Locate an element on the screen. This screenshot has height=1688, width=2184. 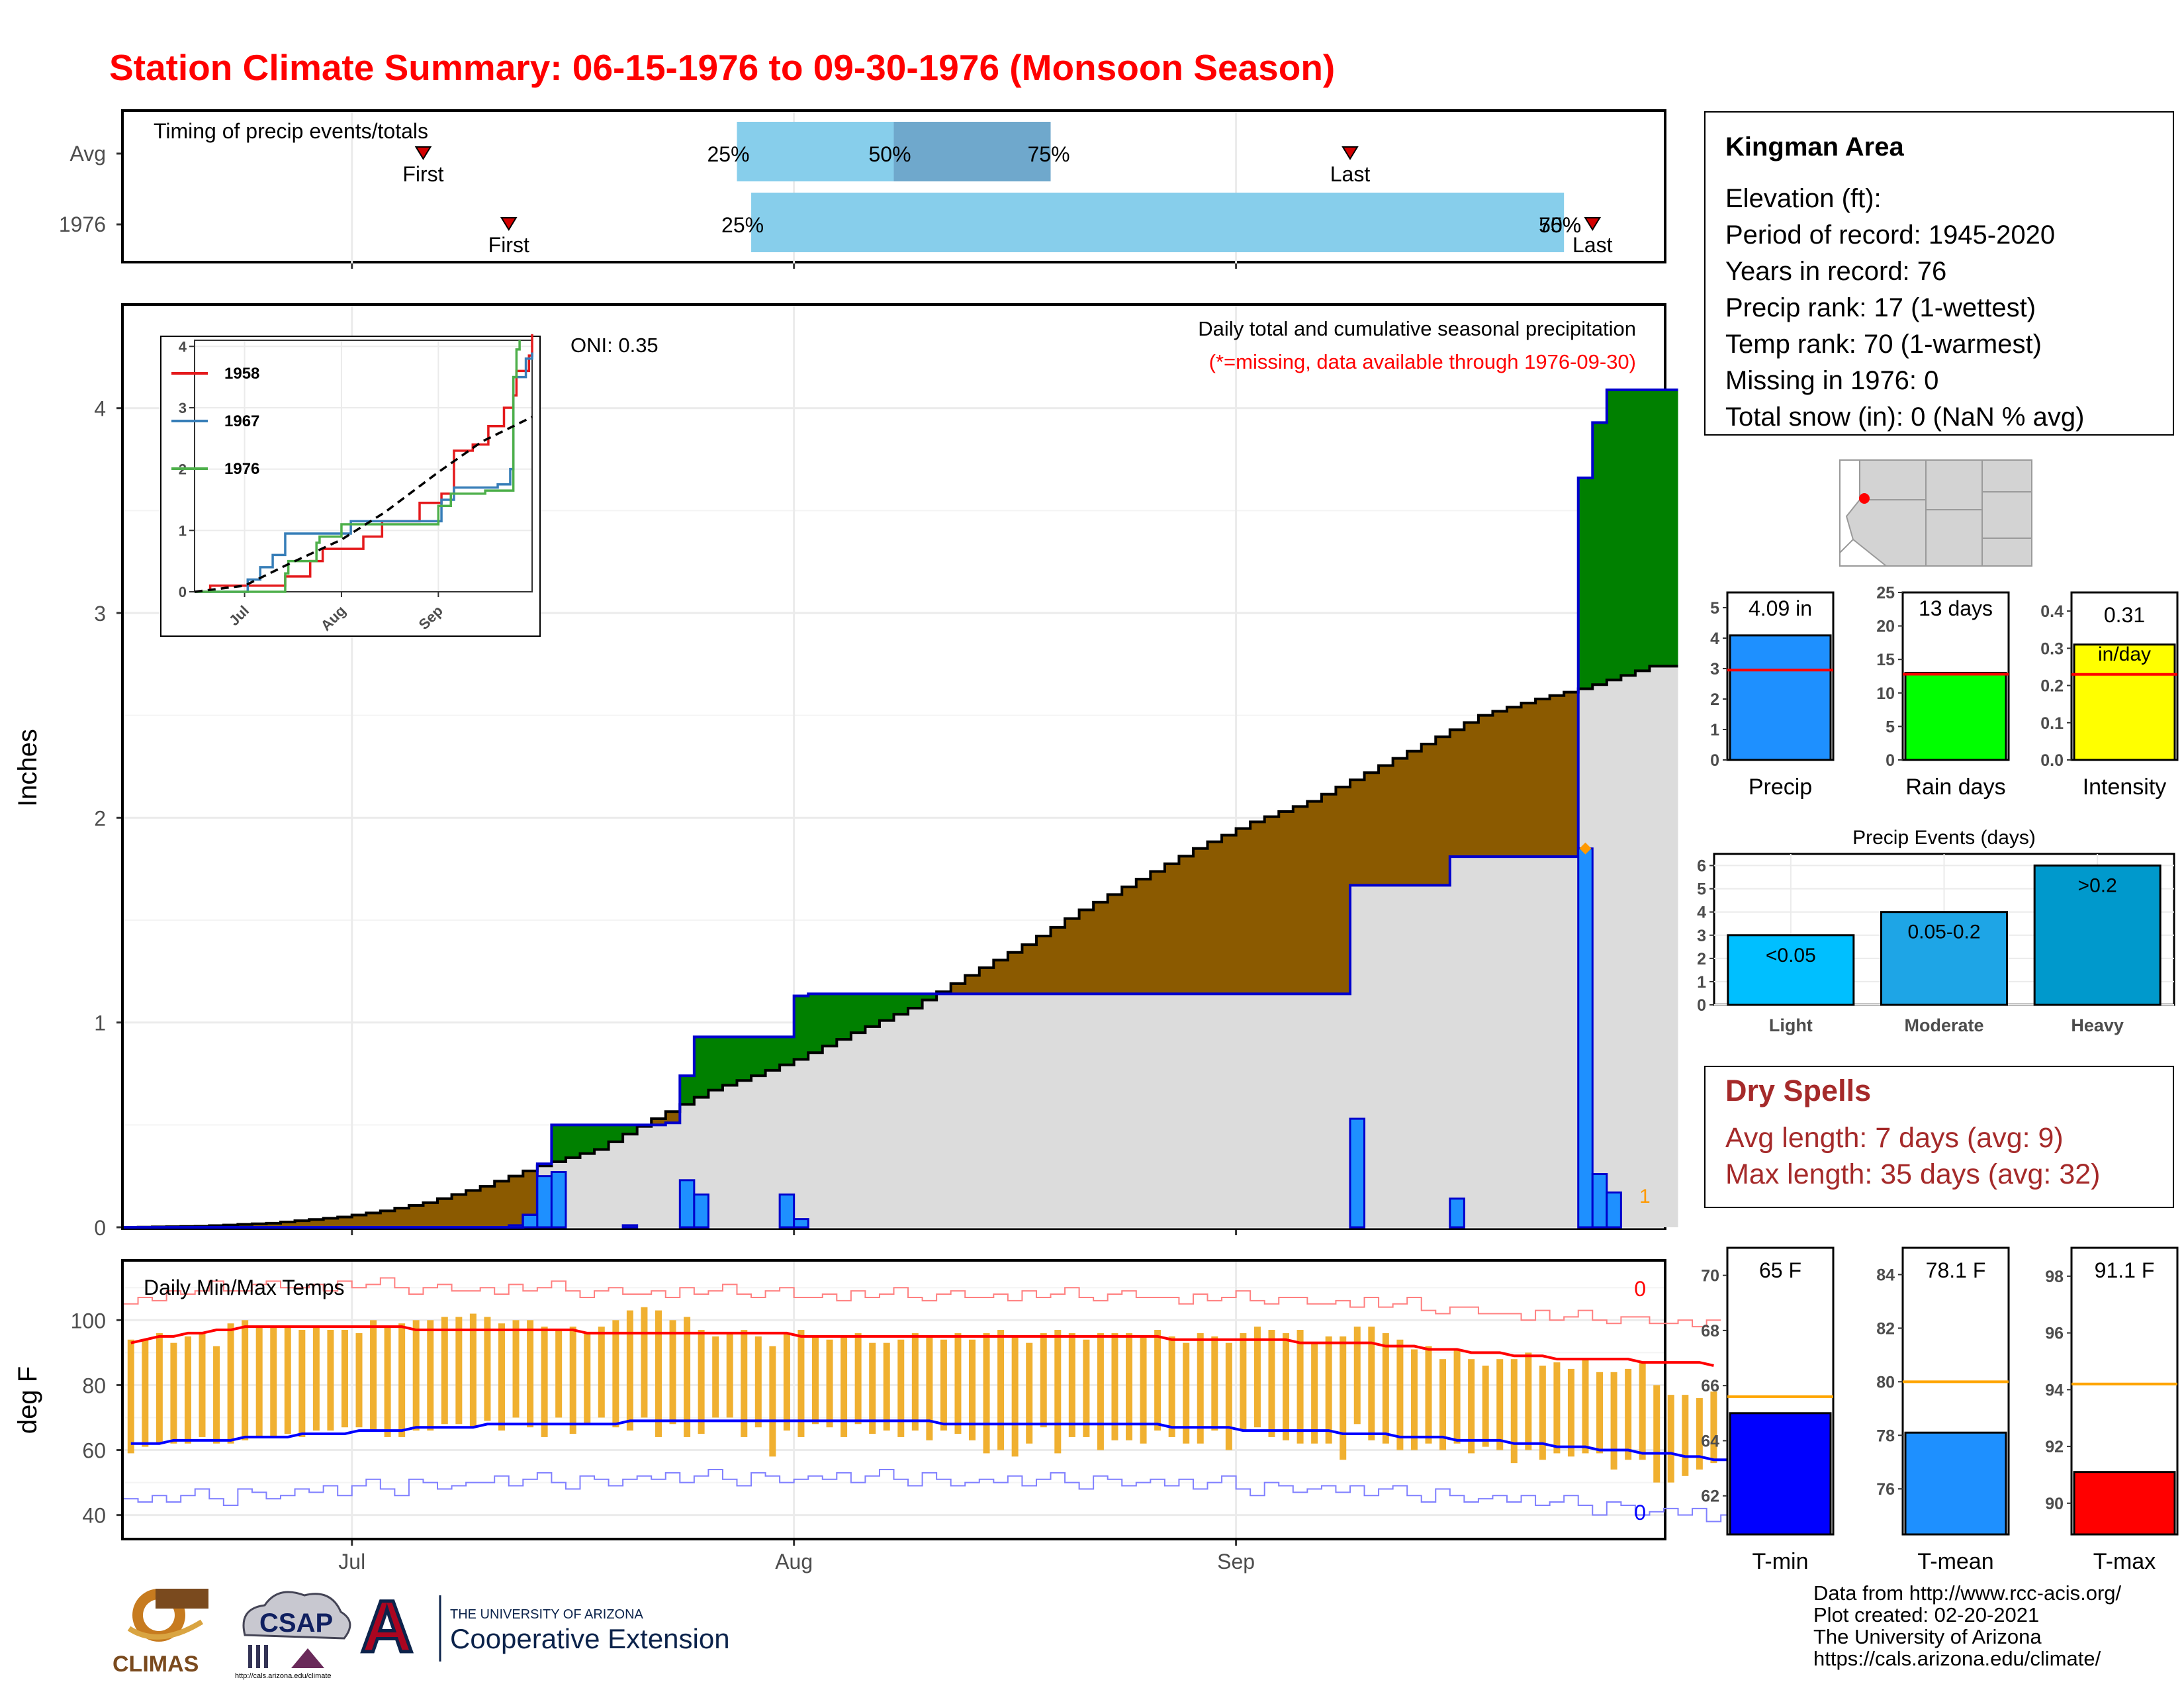
tmean-summary-y-tick-label: 78 is located at coordinates (1885, 1436).